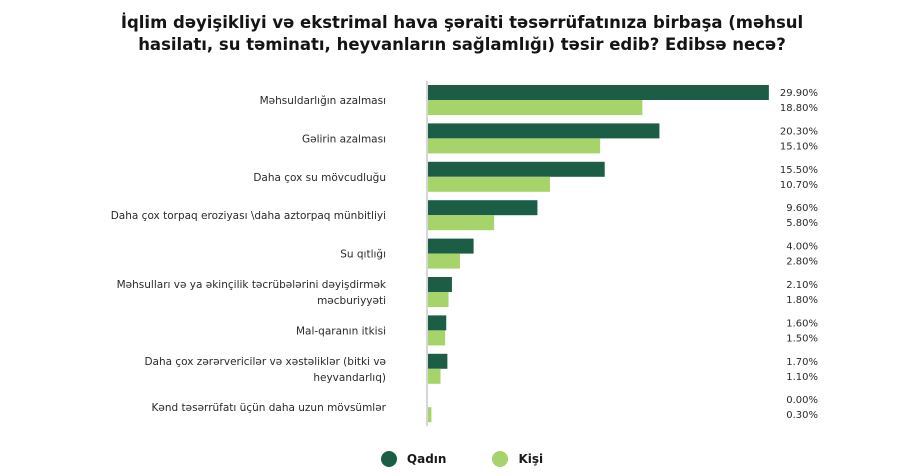 The image size is (924, 476). Describe the element at coordinates (799, 170) in the screenshot. I see `value-label-qadin: 15.50%` at that location.